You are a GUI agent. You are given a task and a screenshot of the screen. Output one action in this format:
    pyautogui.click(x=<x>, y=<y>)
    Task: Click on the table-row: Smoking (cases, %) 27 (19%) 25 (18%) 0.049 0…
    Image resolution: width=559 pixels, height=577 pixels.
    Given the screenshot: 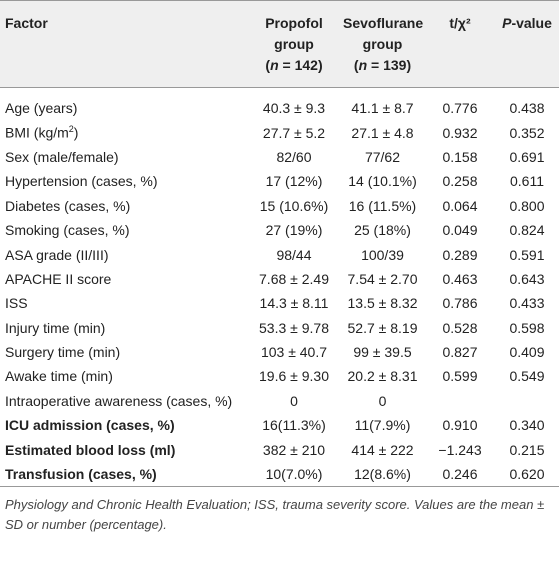 What is the action you would take?
    pyautogui.click(x=279, y=230)
    